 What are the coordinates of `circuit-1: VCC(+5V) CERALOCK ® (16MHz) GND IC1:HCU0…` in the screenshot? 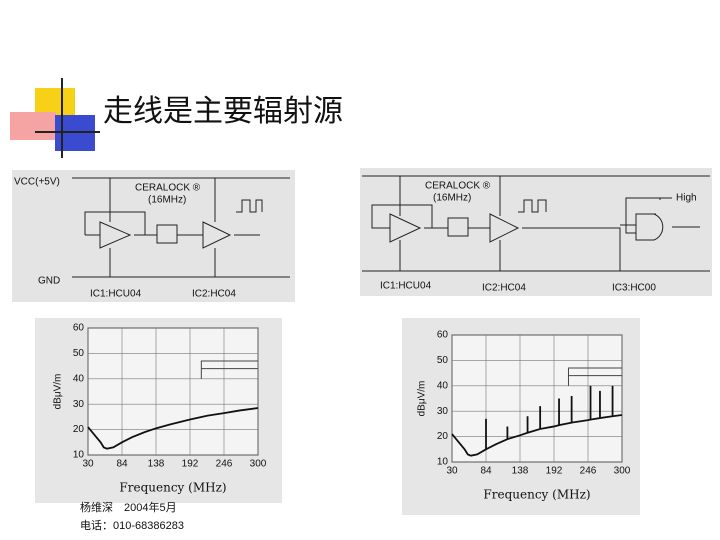 It's located at (153, 236).